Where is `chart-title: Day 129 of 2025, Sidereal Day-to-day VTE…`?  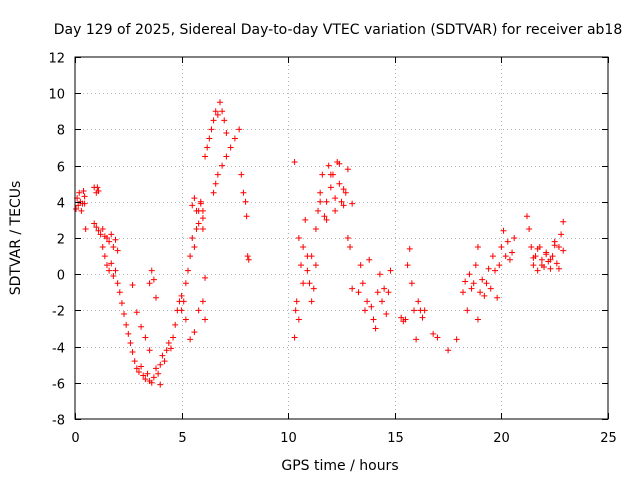 chart-title: Day 129 of 2025, Sidereal Day-to-day VTE… is located at coordinates (338, 30).